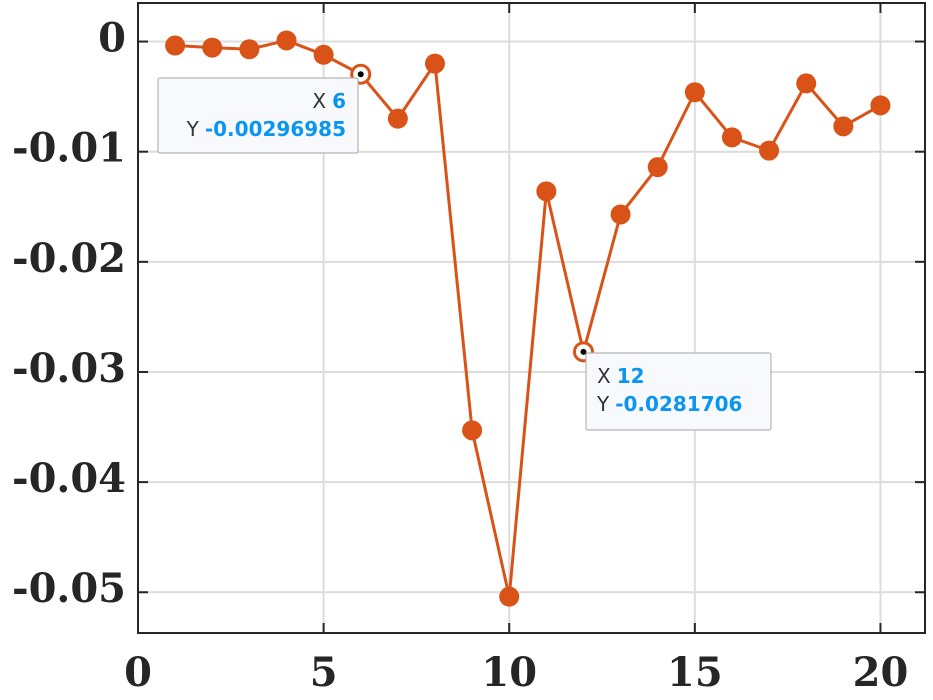  What do you see at coordinates (339, 101) in the screenshot?
I see `datatip-value: 6` at bounding box center [339, 101].